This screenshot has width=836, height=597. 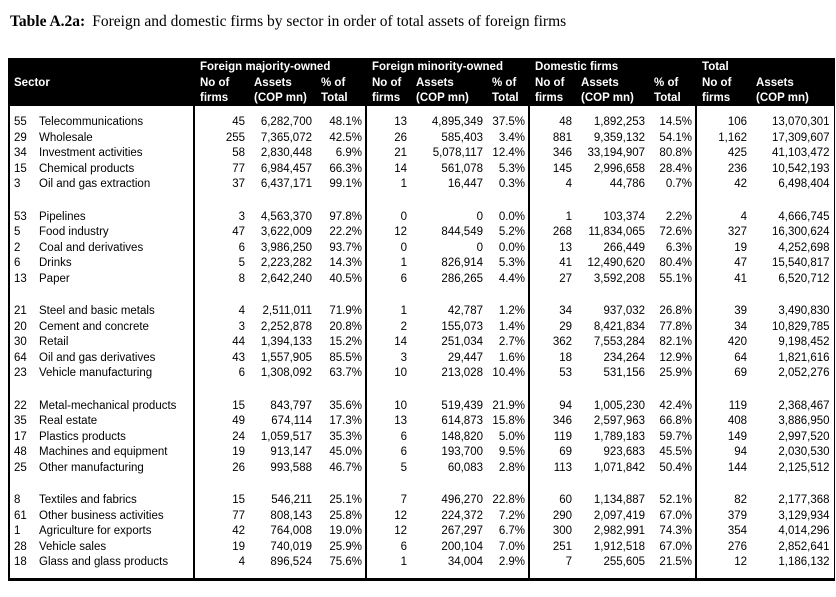 What do you see at coordinates (679, 247) in the screenshot?
I see `dom-pct-cell: 6.3%` at bounding box center [679, 247].